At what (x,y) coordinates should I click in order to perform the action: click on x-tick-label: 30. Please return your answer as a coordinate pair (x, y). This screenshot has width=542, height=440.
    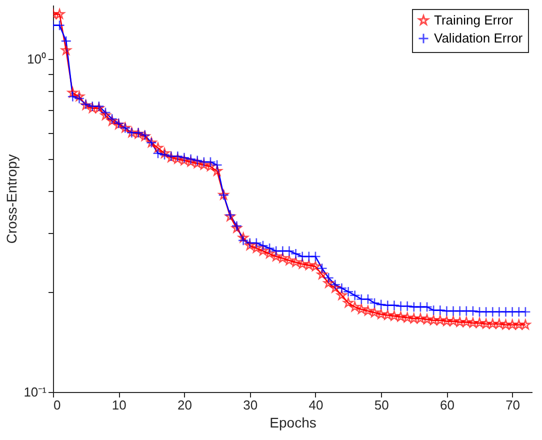
    Looking at the image, I should click on (250, 405).